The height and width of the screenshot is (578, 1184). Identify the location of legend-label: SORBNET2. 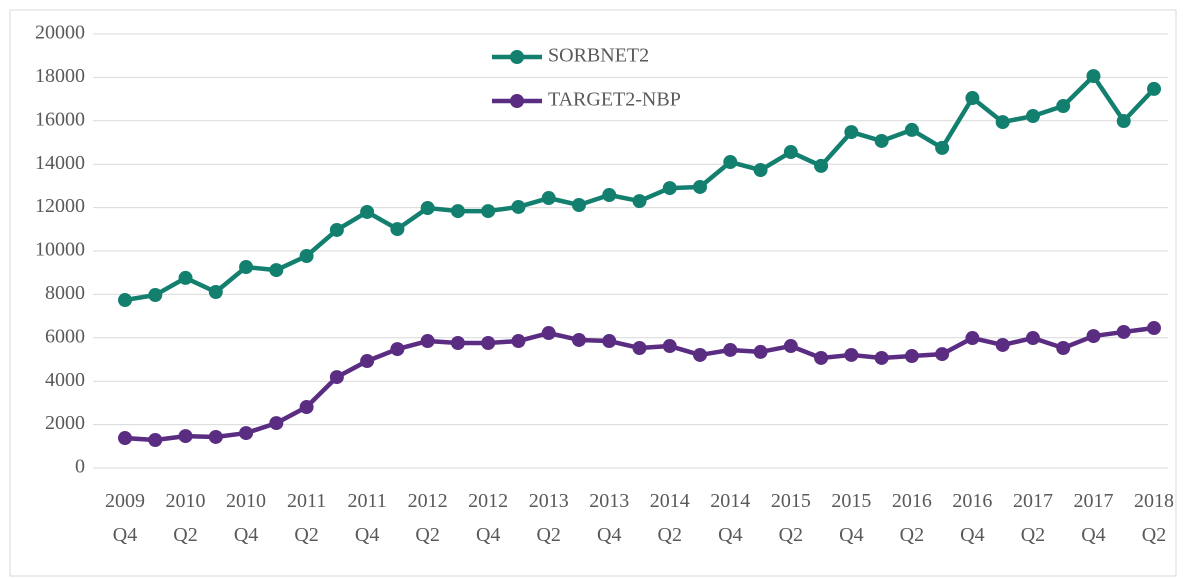
(598, 56).